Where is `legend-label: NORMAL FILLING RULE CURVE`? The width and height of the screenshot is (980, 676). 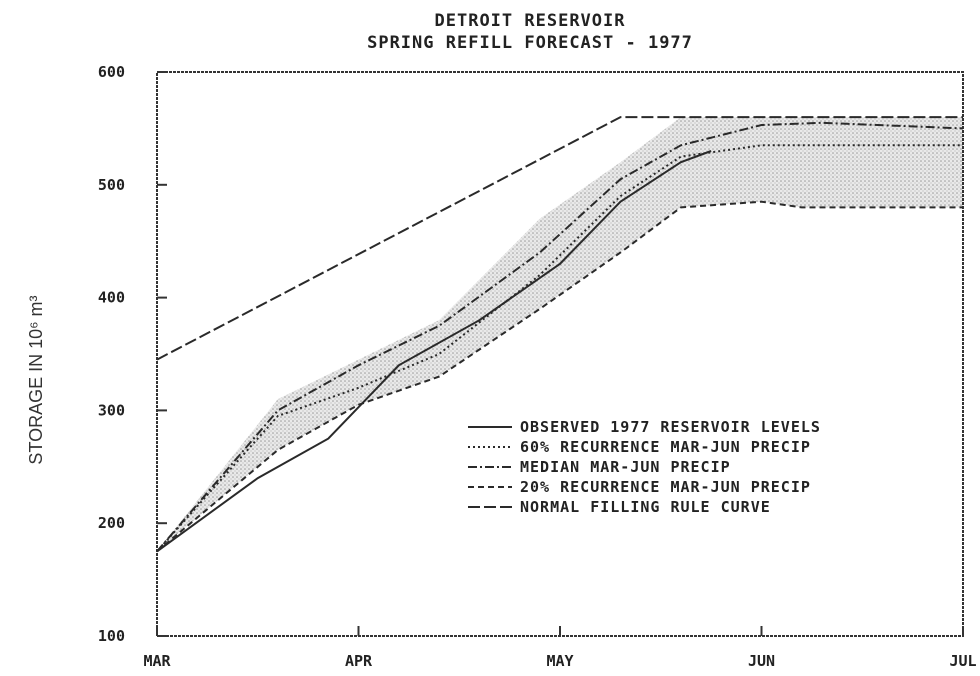 legend-label: NORMAL FILLING RULE CURVE is located at coordinates (645, 507).